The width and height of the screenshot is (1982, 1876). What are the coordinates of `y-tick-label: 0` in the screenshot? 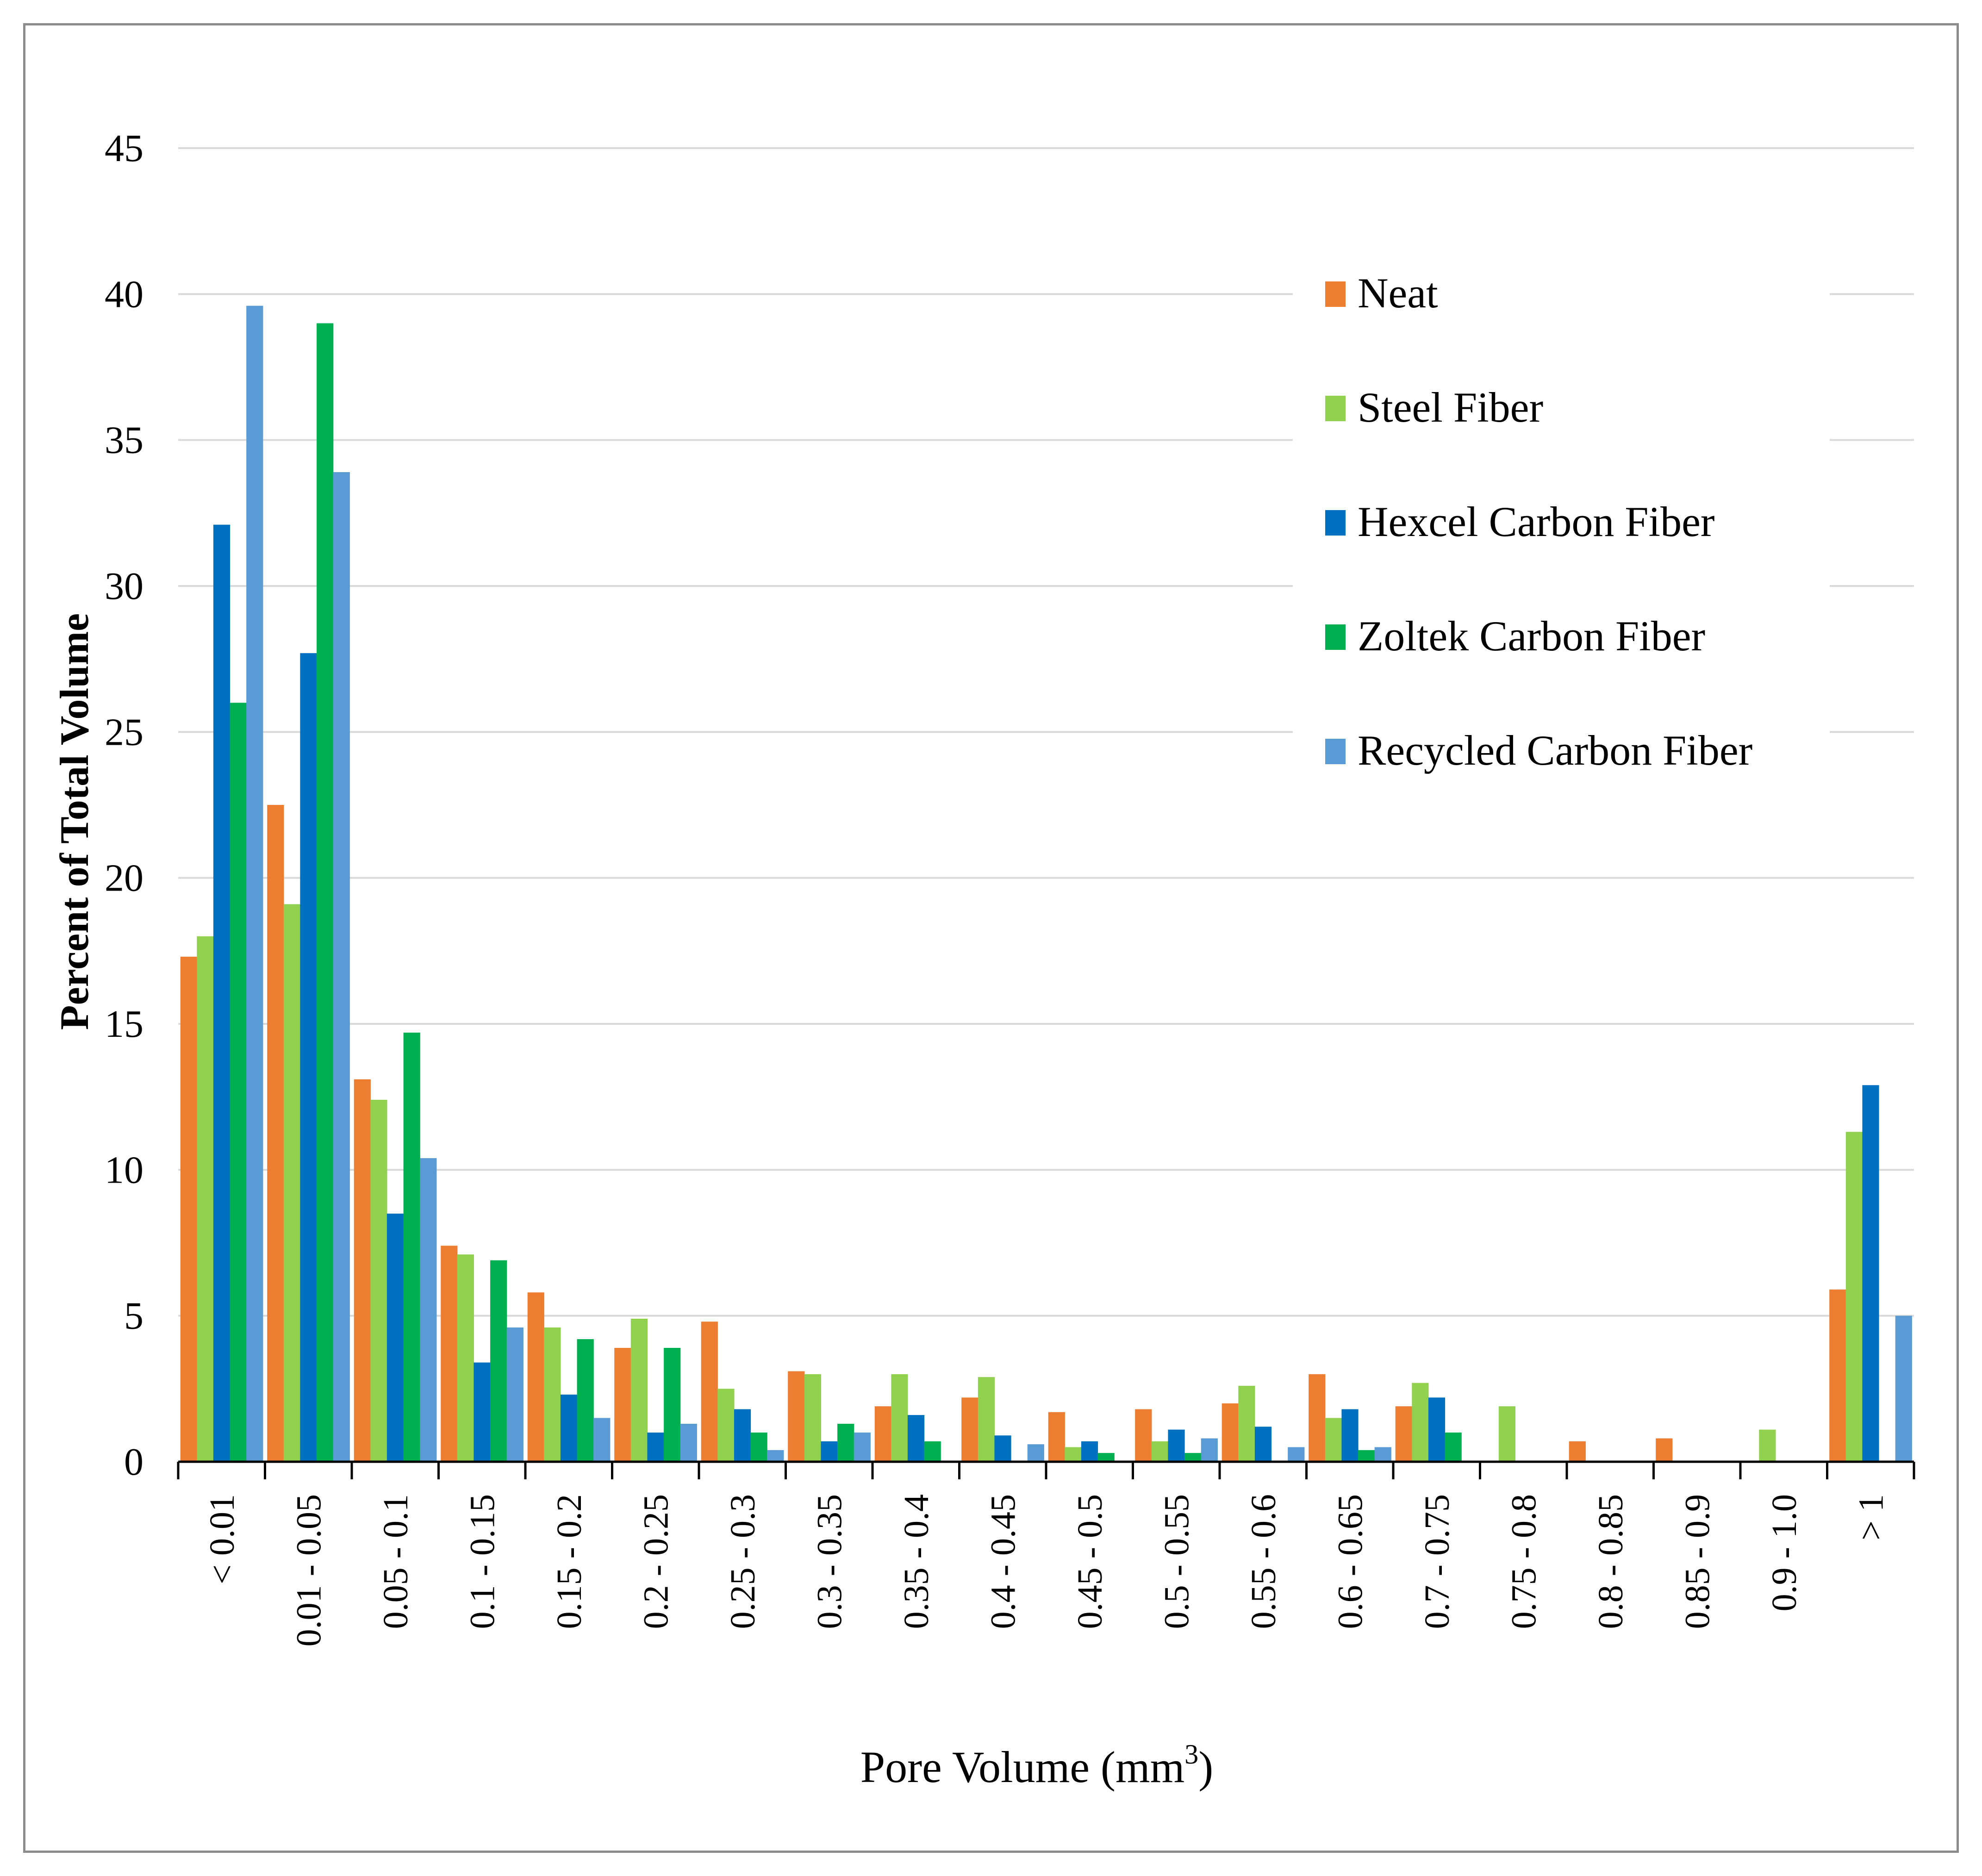 It's located at (134, 1461).